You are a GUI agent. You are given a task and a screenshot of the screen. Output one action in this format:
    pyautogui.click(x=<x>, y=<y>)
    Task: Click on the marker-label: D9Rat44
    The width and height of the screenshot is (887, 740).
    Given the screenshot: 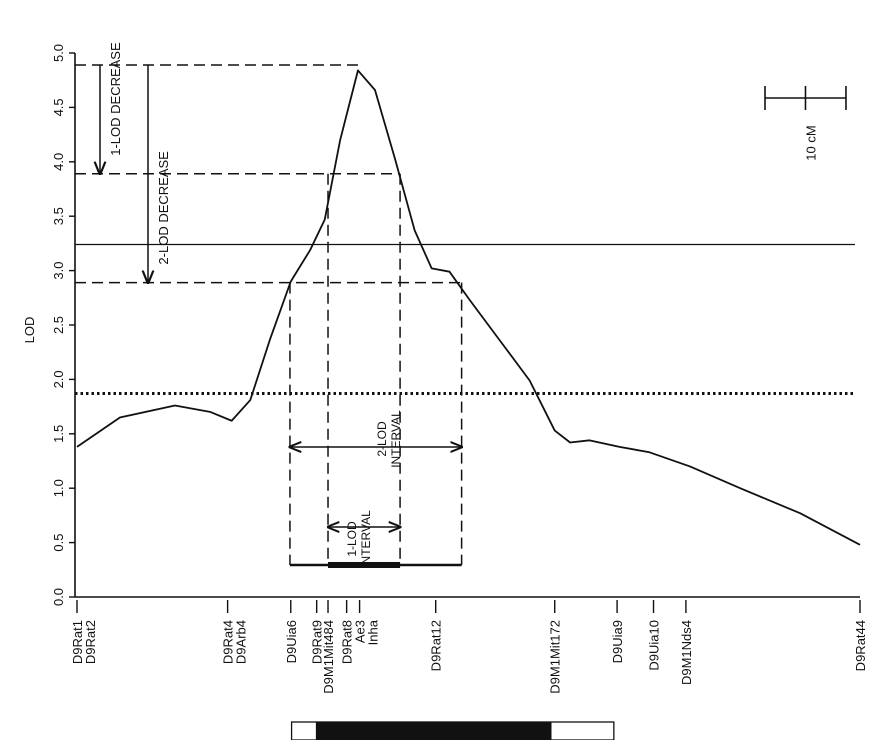 What is the action you would take?
    pyautogui.click(x=860, y=645)
    